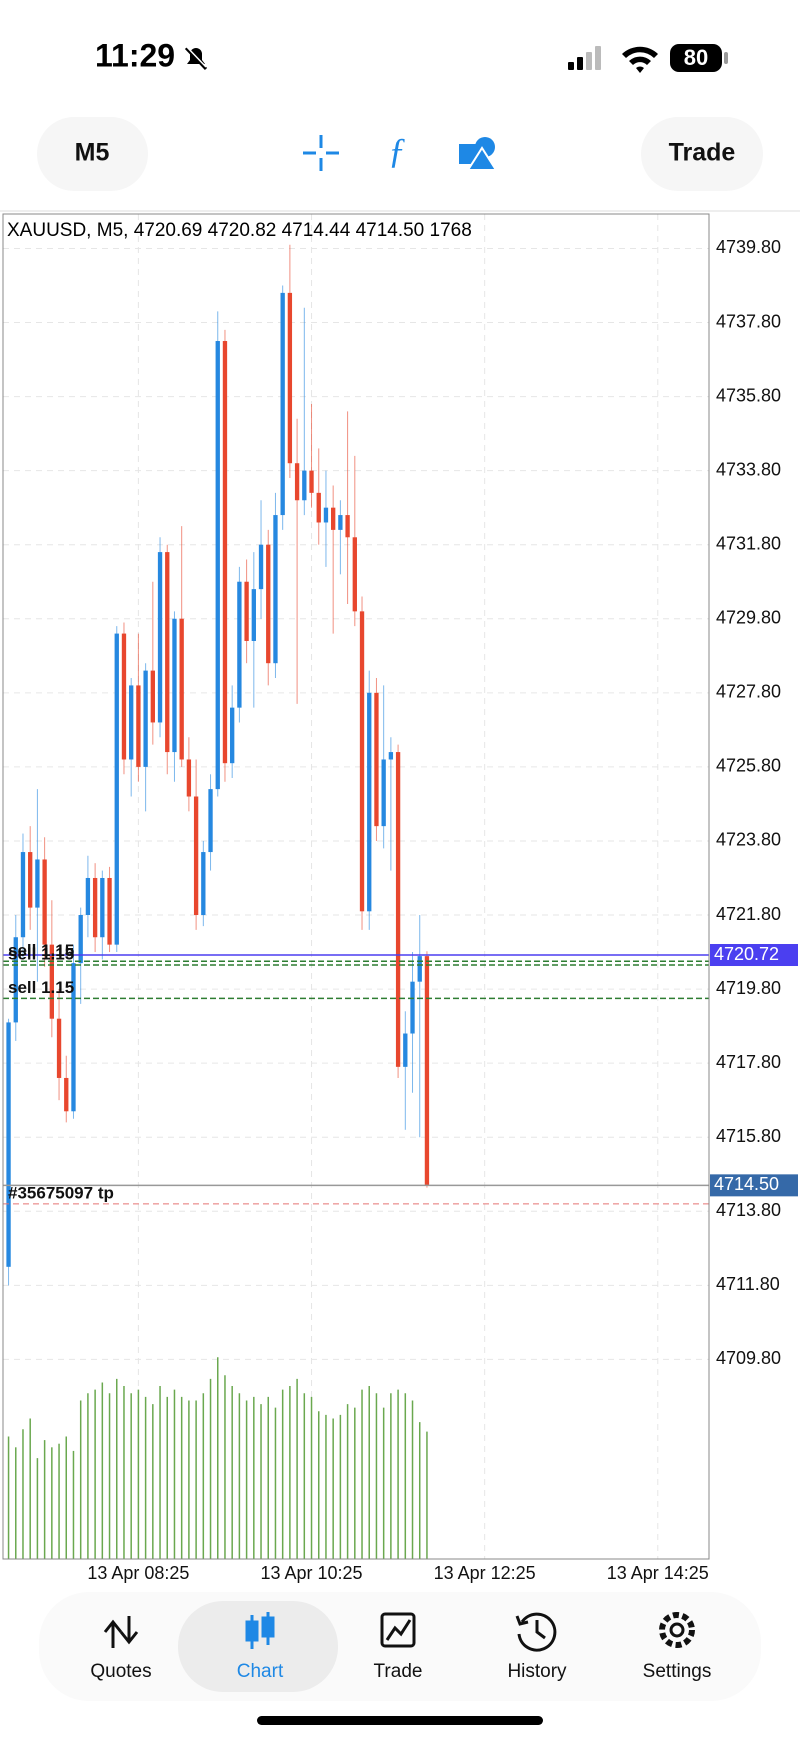 Image resolution: width=800 pixels, height=1739 pixels. What do you see at coordinates (138, 1573) in the screenshot?
I see `x-tick-label: 13 Apr 08:25` at bounding box center [138, 1573].